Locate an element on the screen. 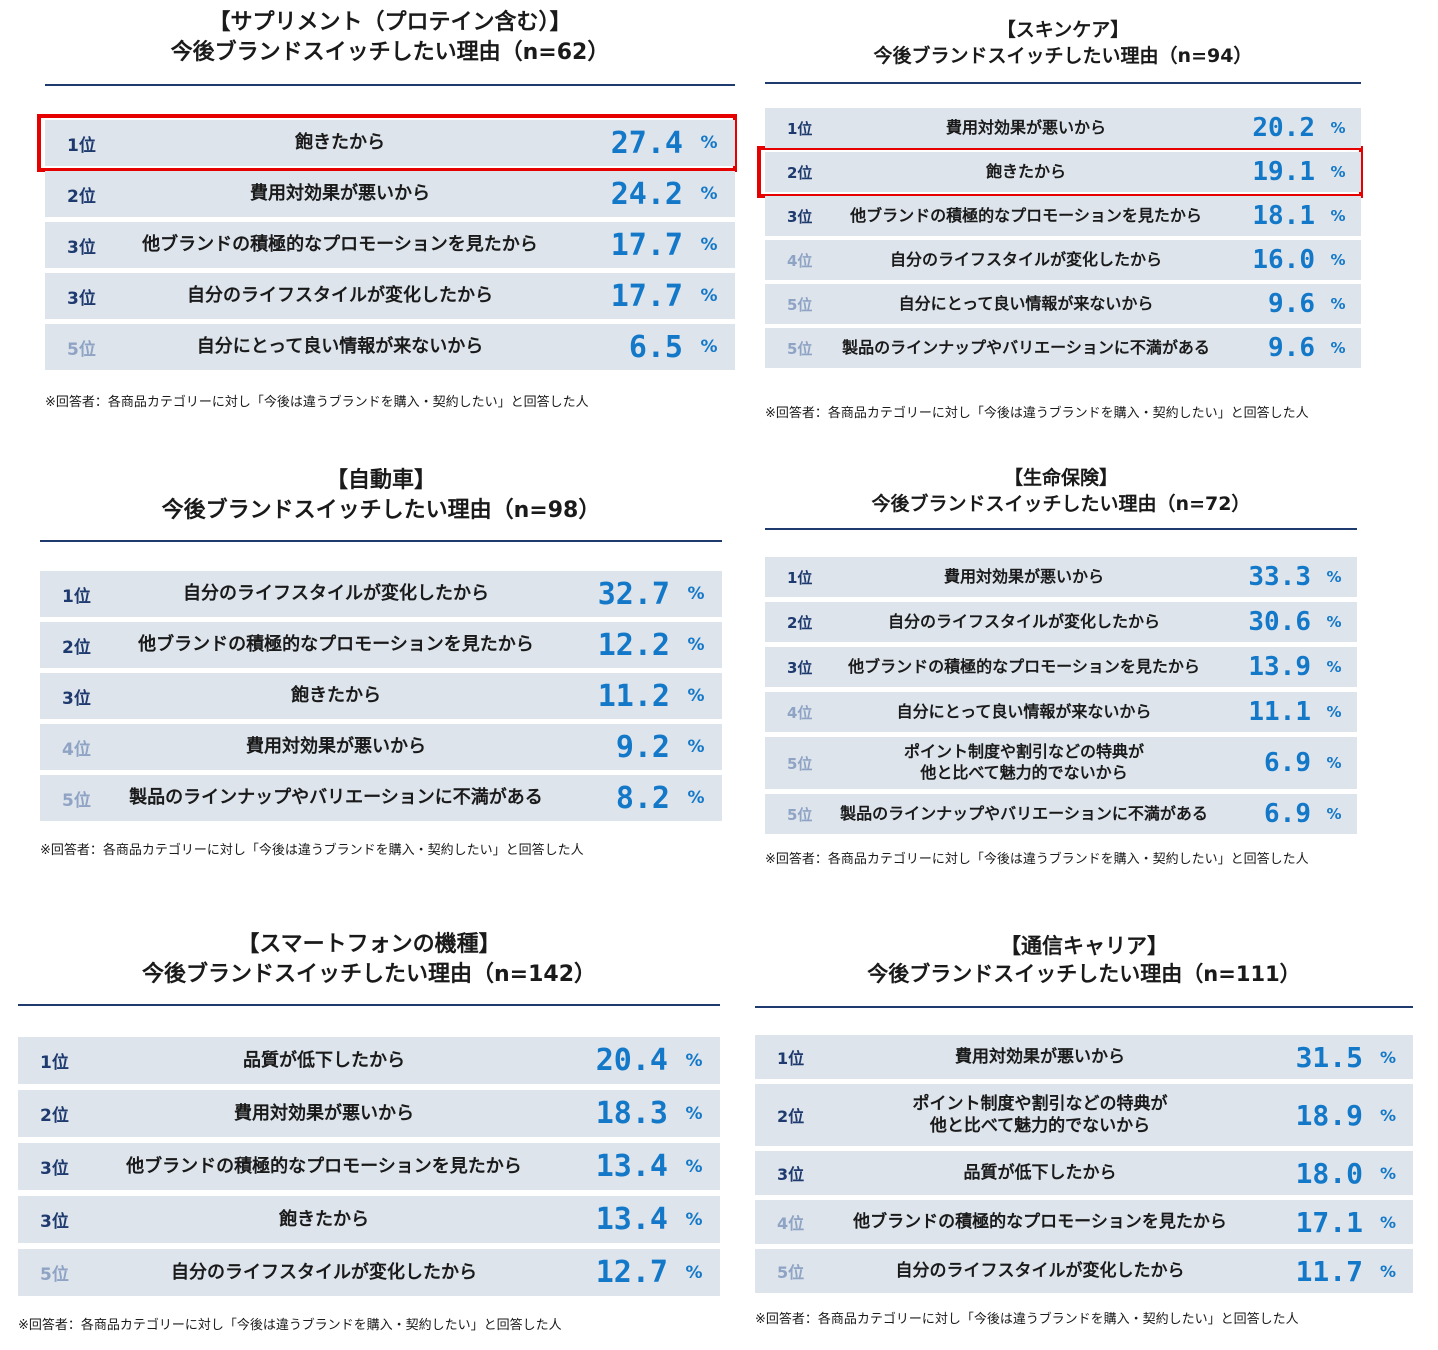  reason-label: ポイント制度や割引などの特典が 他と比べて魅力的でないから is located at coordinates (1040, 1115).